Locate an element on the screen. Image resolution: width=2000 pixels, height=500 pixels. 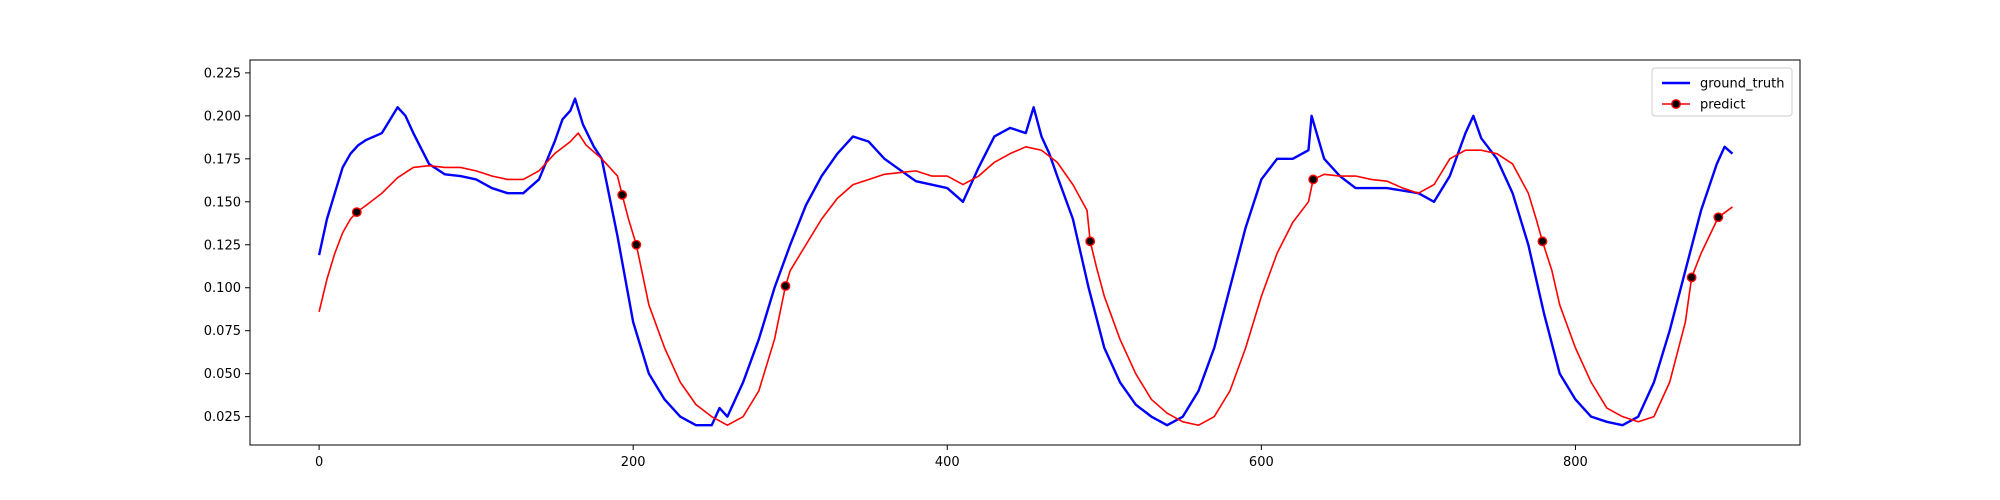
y-tick-label: 0.050 is located at coordinates (222, 374).